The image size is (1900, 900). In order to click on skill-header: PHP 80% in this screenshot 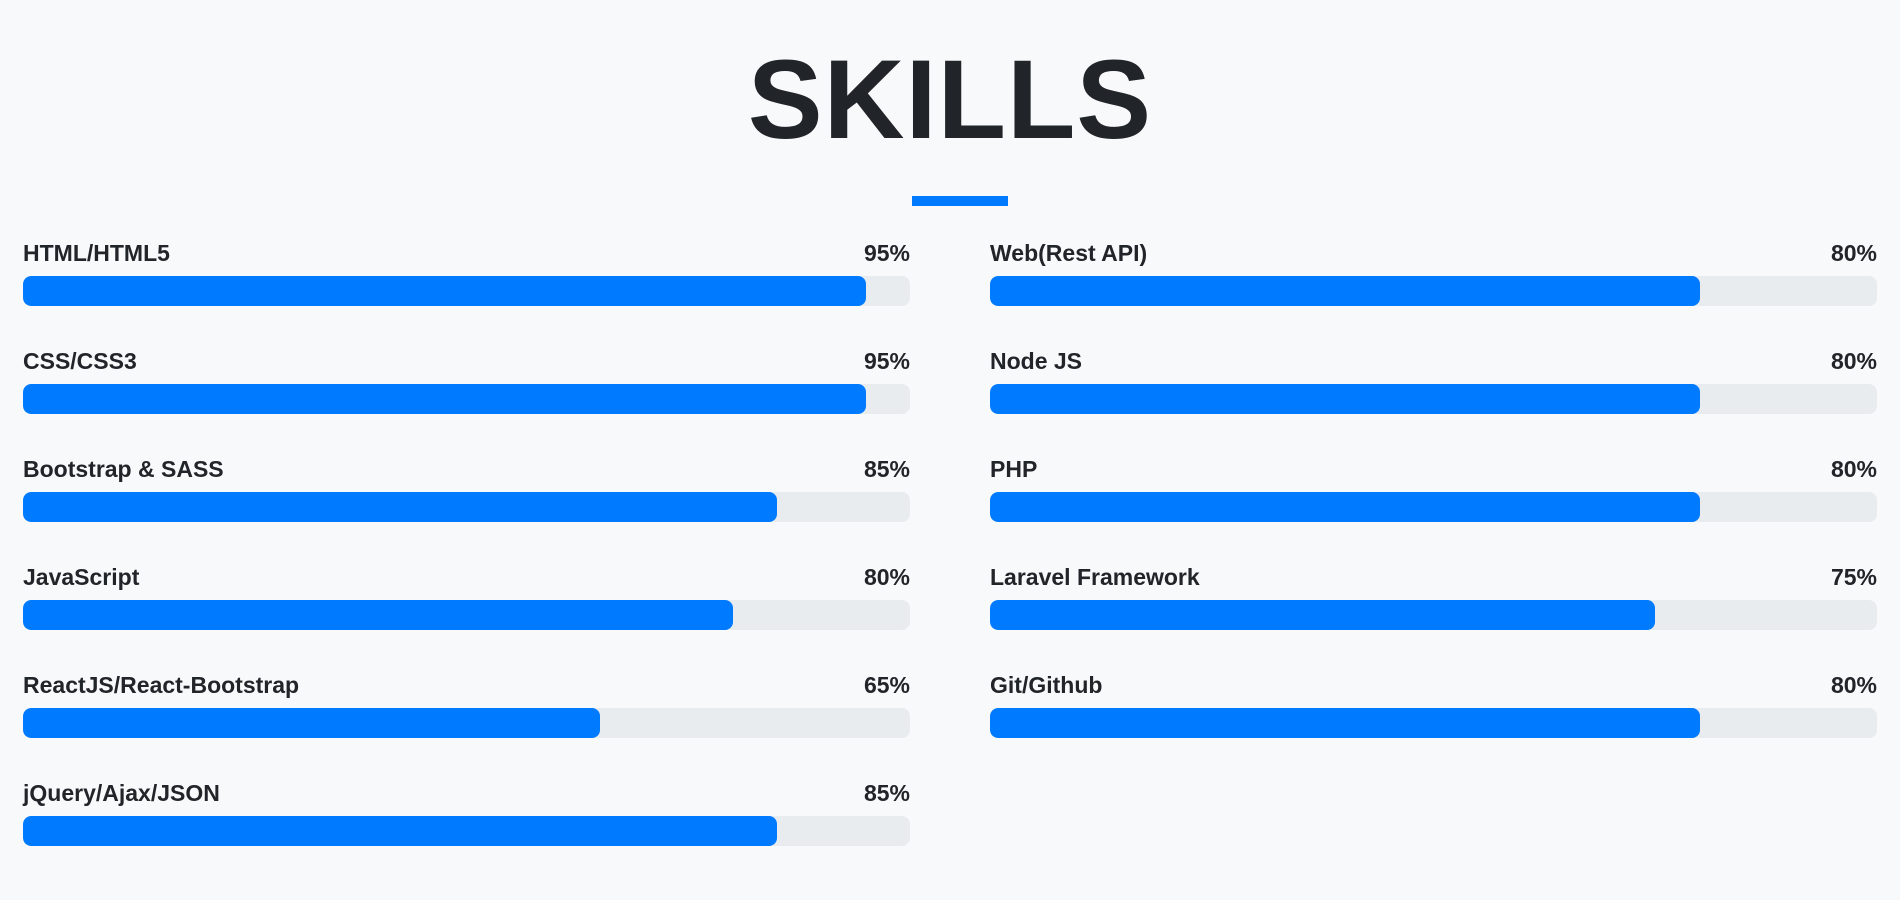, I will do `click(1433, 472)`.